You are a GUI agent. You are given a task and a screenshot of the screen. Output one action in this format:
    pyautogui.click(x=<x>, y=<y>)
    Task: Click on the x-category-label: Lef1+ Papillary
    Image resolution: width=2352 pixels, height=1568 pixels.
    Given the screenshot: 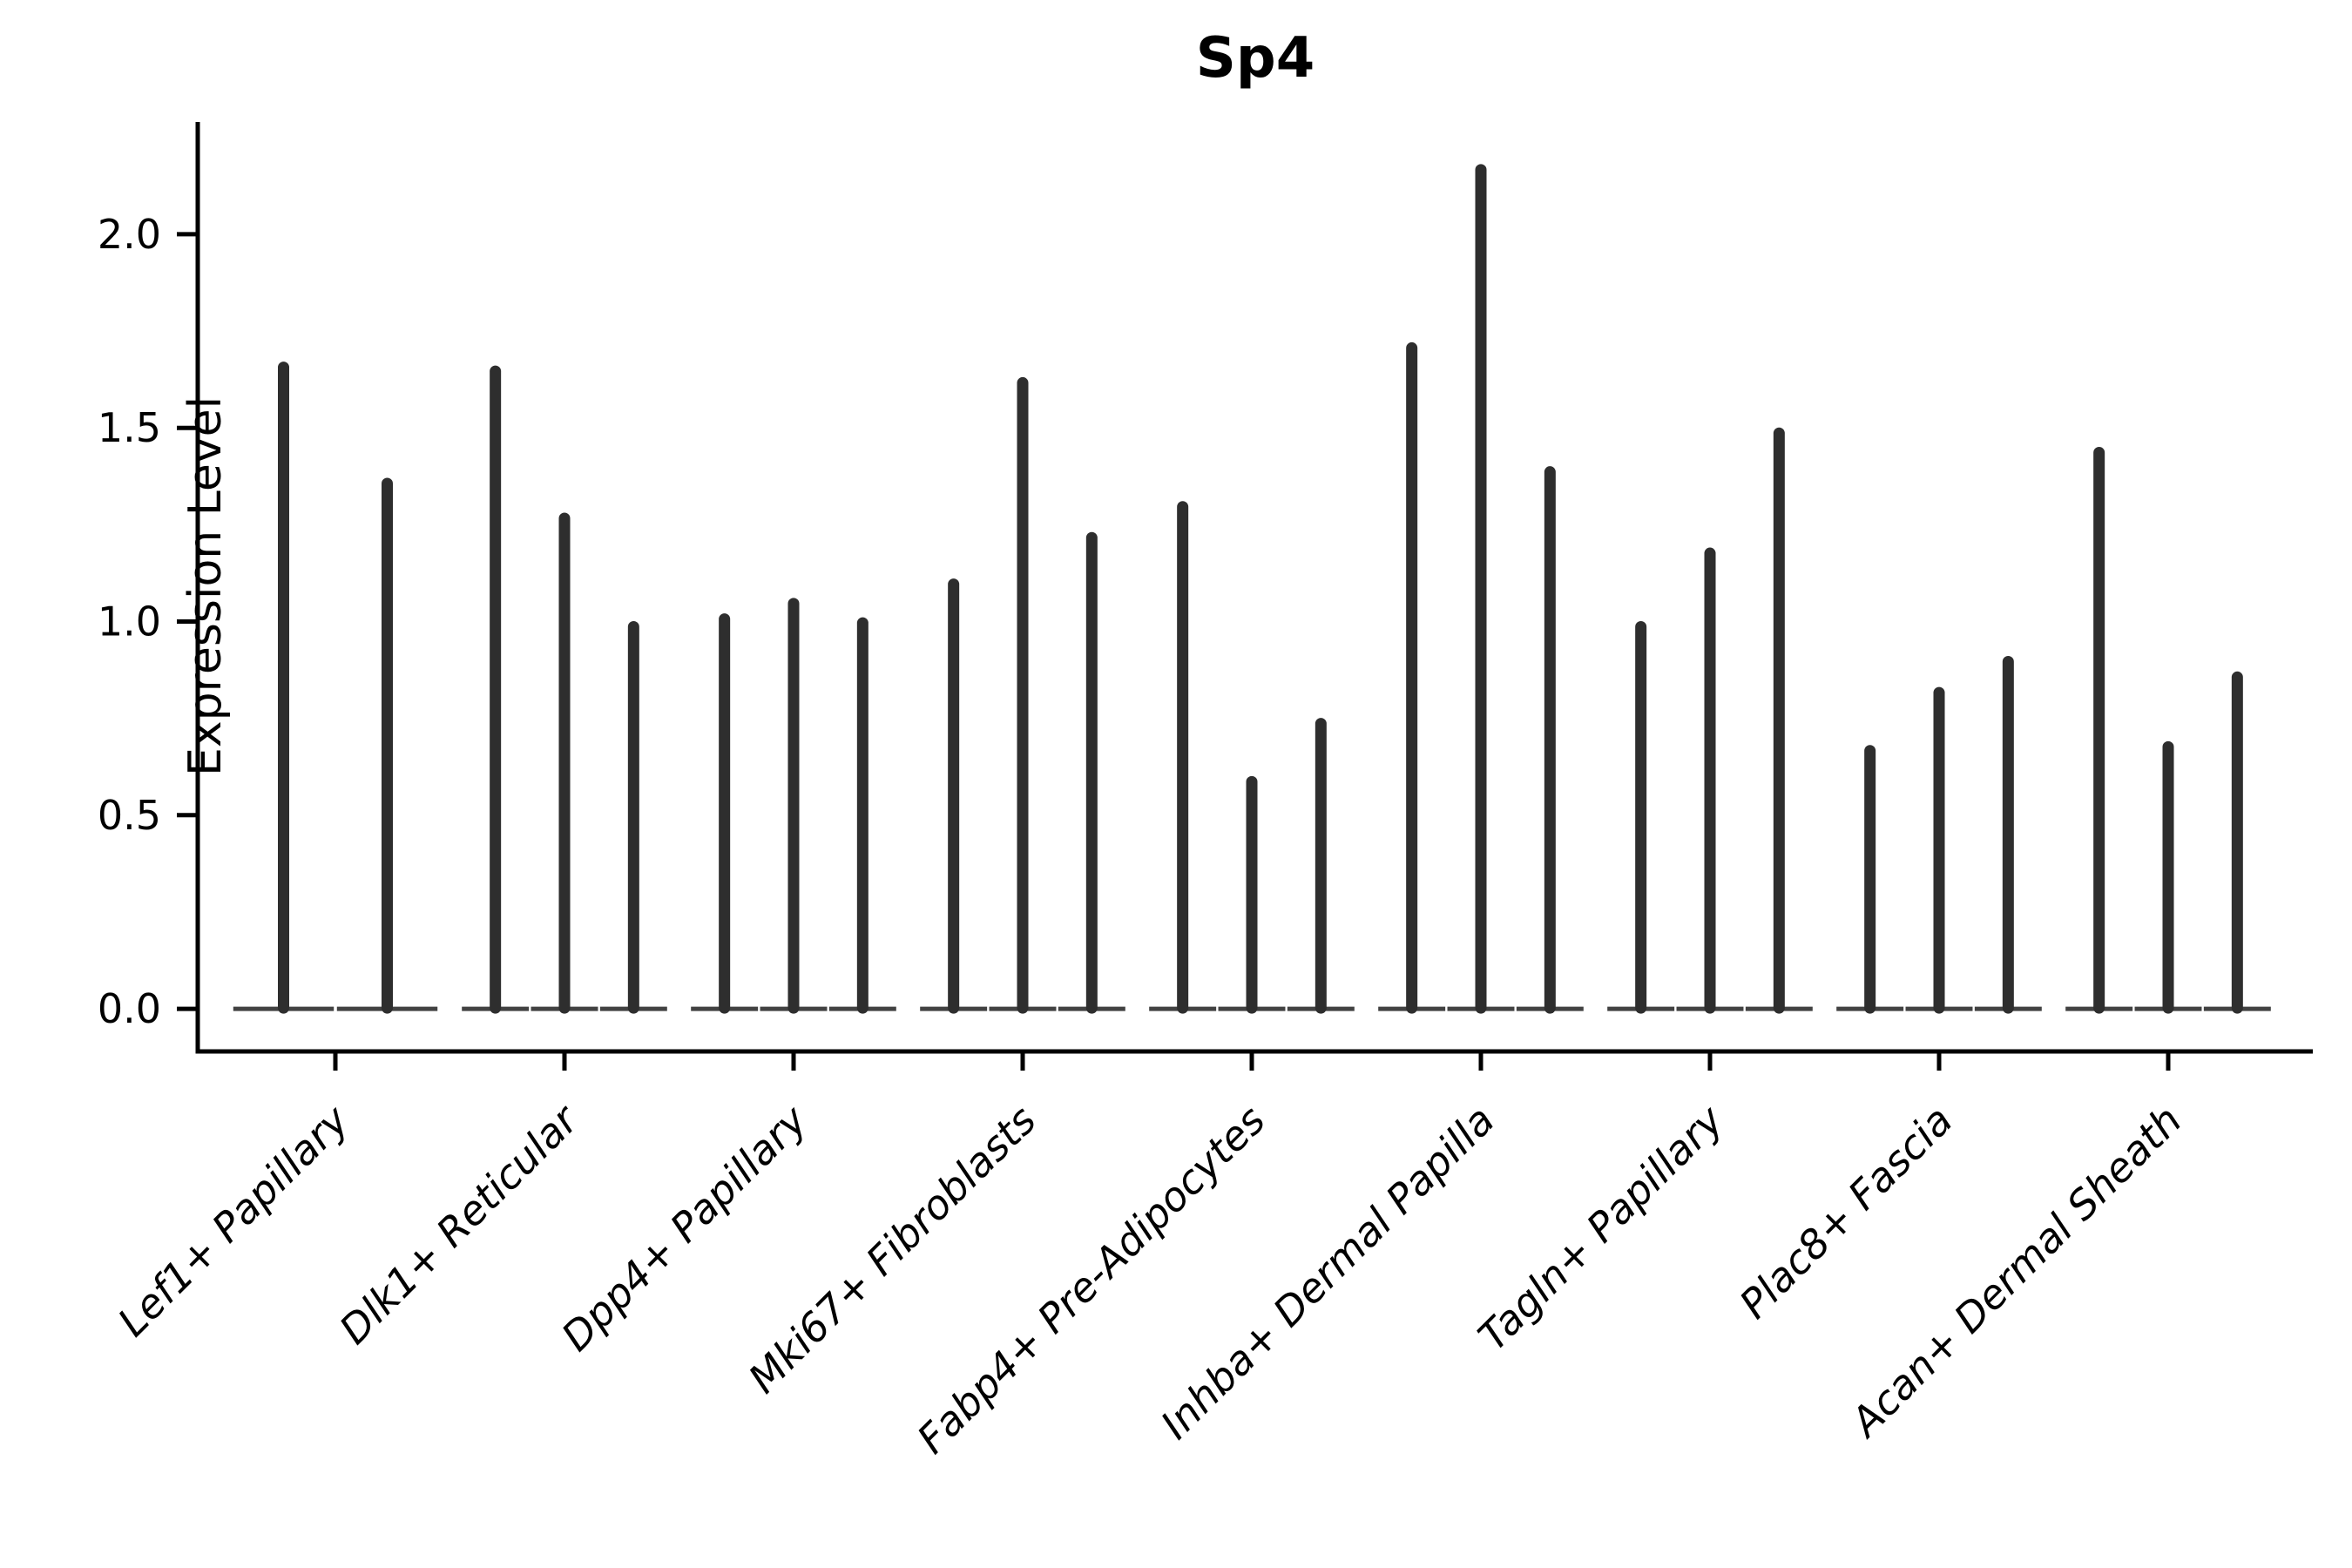 What is the action you would take?
    pyautogui.click(x=233, y=1221)
    